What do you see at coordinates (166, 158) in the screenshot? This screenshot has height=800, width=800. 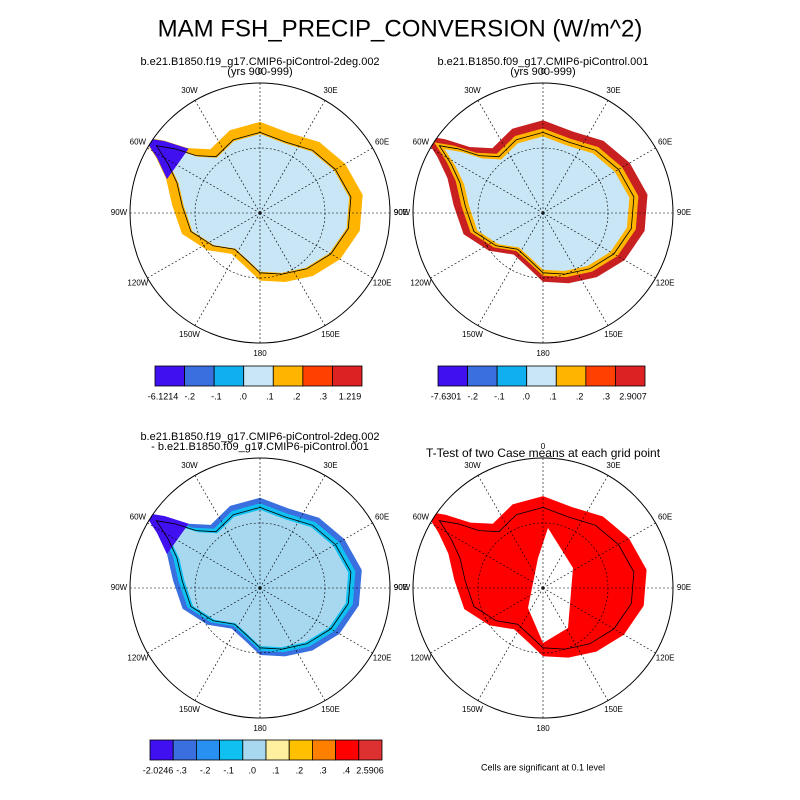 I see `peninsula-field` at bounding box center [166, 158].